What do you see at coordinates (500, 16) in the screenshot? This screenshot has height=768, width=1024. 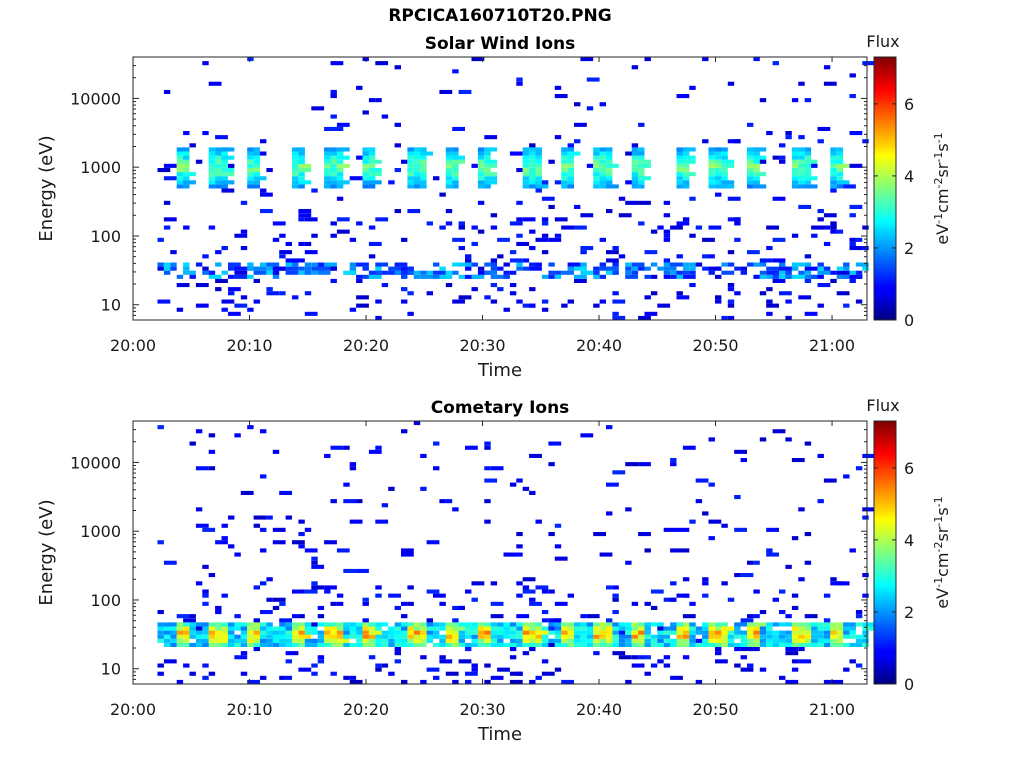 I see `figure-title: RPCICA160710T20.PNG` at bounding box center [500, 16].